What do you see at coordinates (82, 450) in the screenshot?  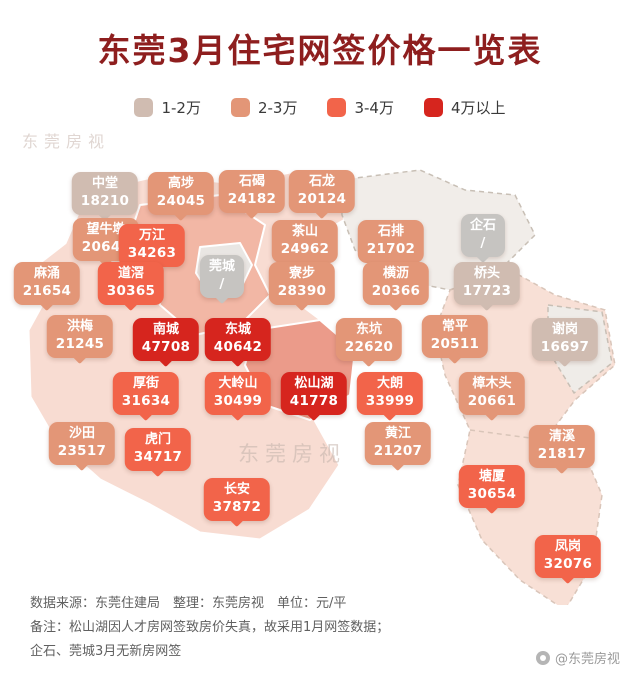 I see `district-price: 23517` at bounding box center [82, 450].